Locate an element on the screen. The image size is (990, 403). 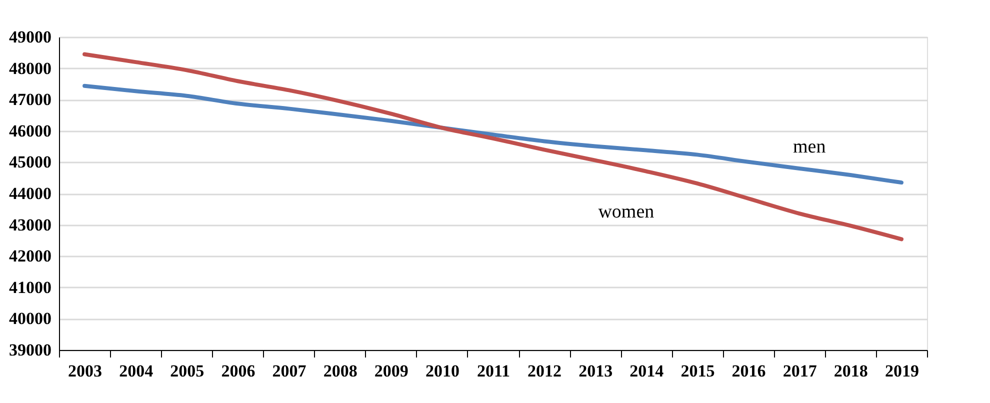
x-tick-label: 2016 is located at coordinates (749, 371).